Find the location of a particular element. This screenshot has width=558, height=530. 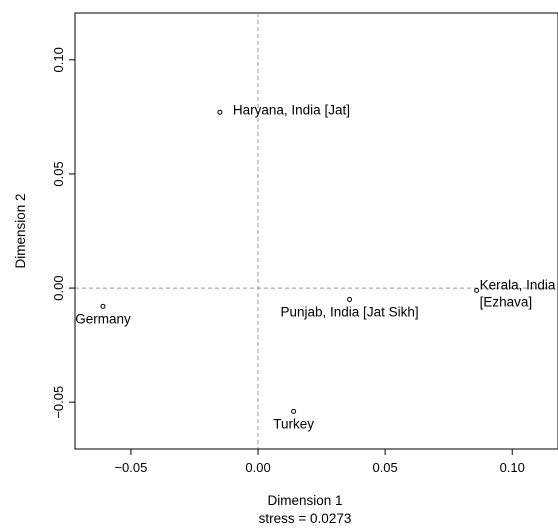

x-tick-label: 0.10 is located at coordinates (512, 467).